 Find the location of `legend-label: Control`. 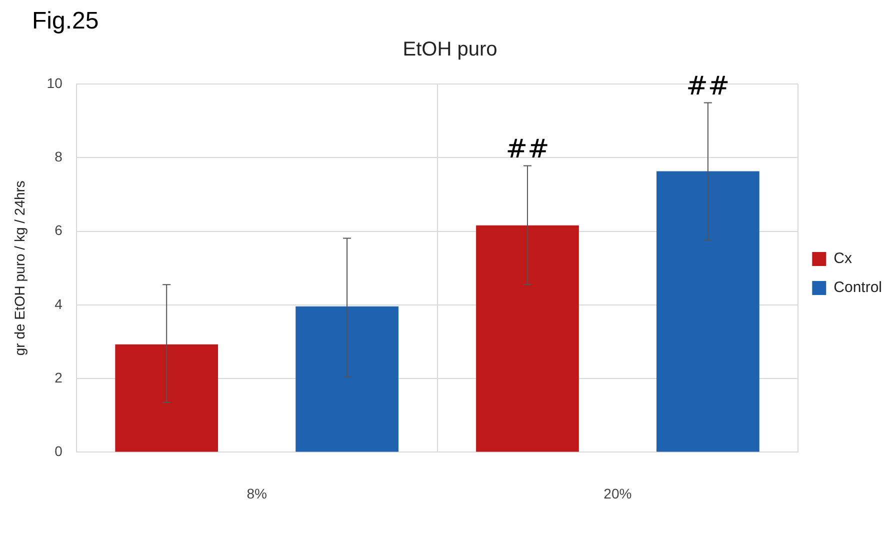

legend-label: Control is located at coordinates (858, 287).